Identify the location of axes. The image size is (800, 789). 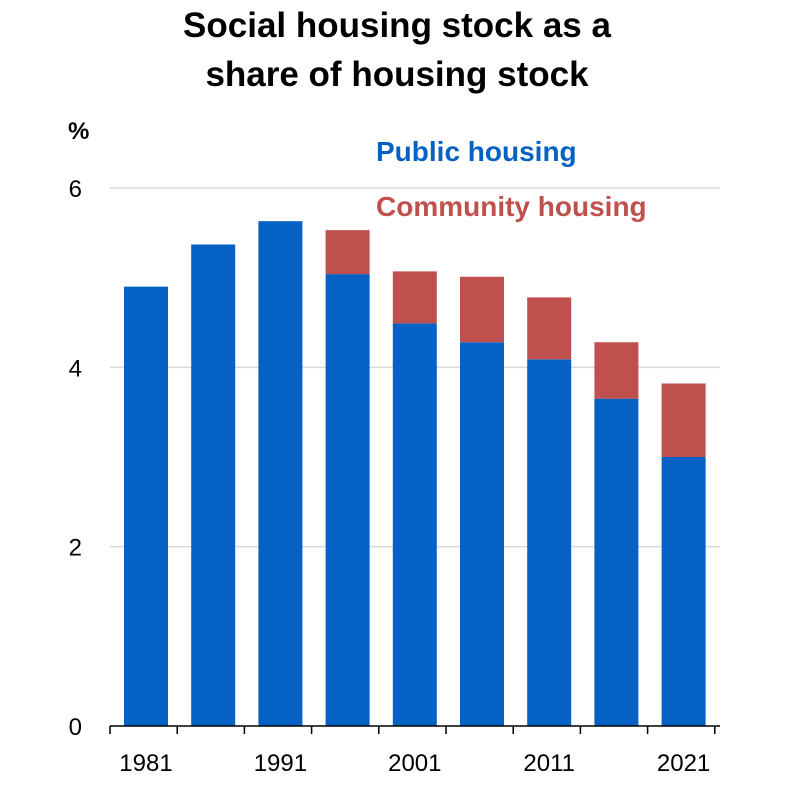
(414, 729).